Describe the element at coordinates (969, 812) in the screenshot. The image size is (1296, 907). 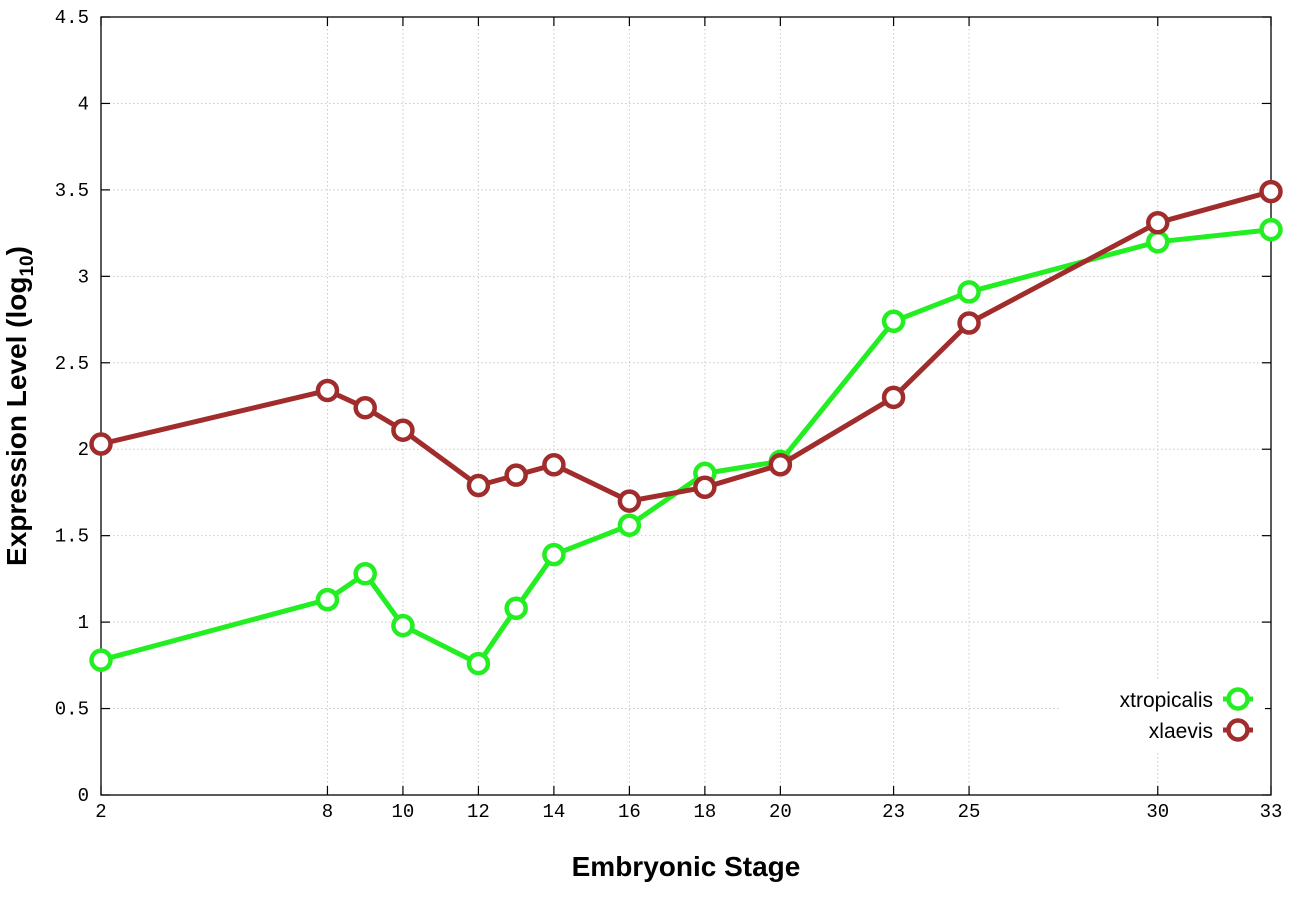
I see `x-tick-label: 25` at that location.